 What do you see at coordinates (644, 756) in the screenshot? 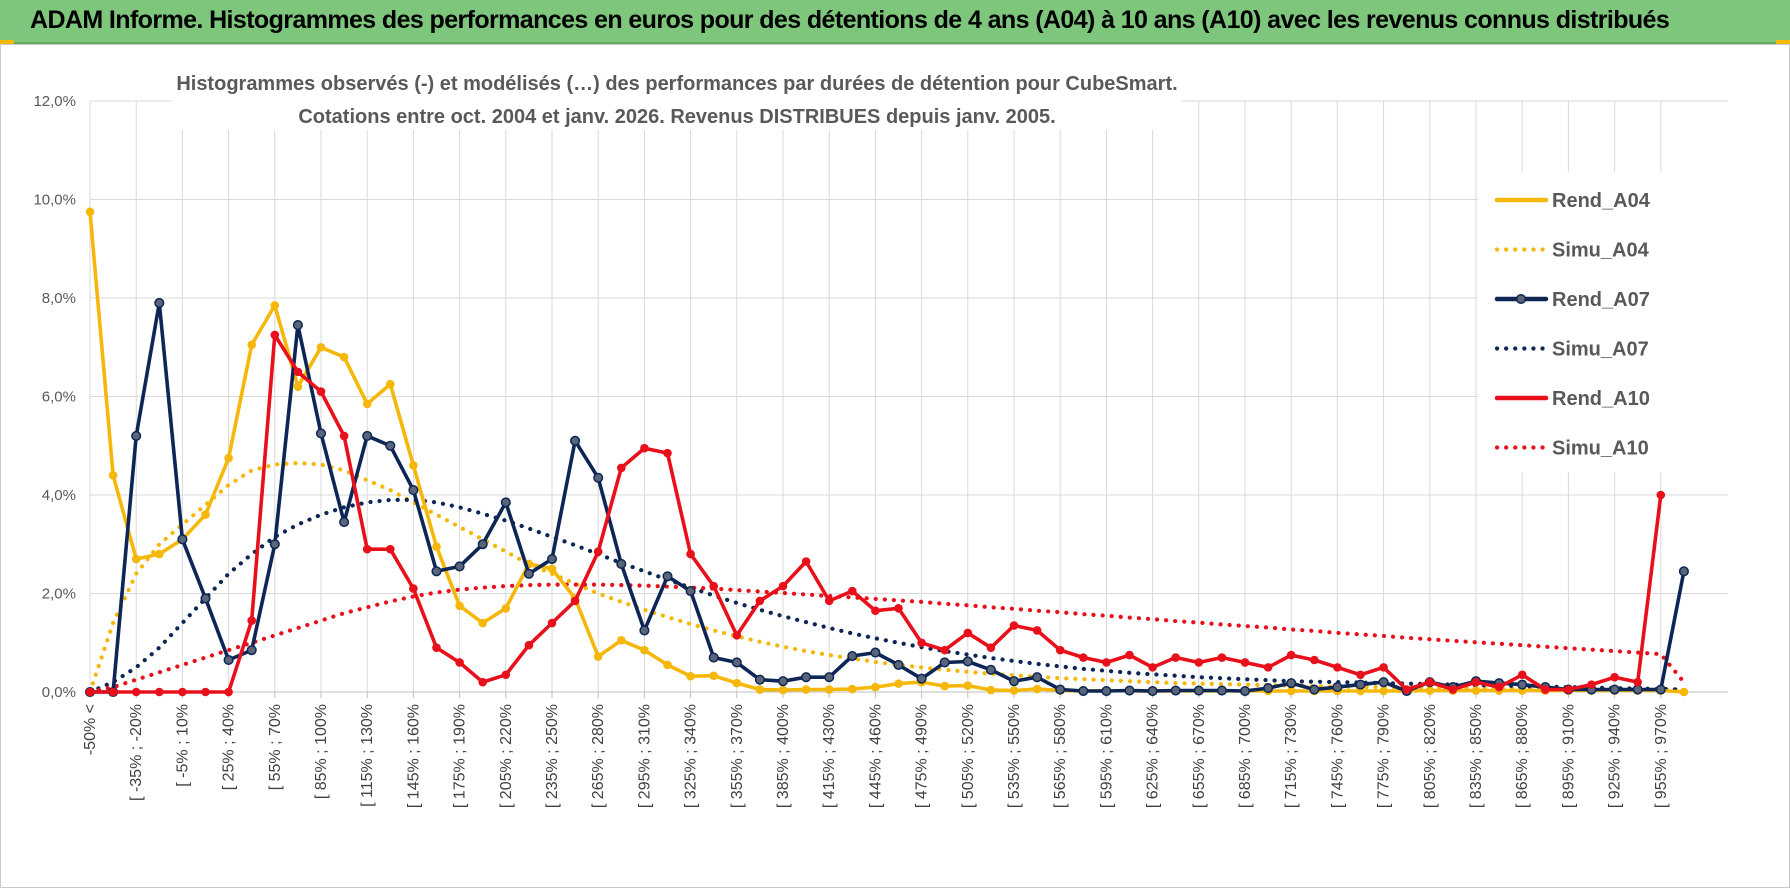
I see `x-tick-label: [ 295% ; 310%` at bounding box center [644, 756].